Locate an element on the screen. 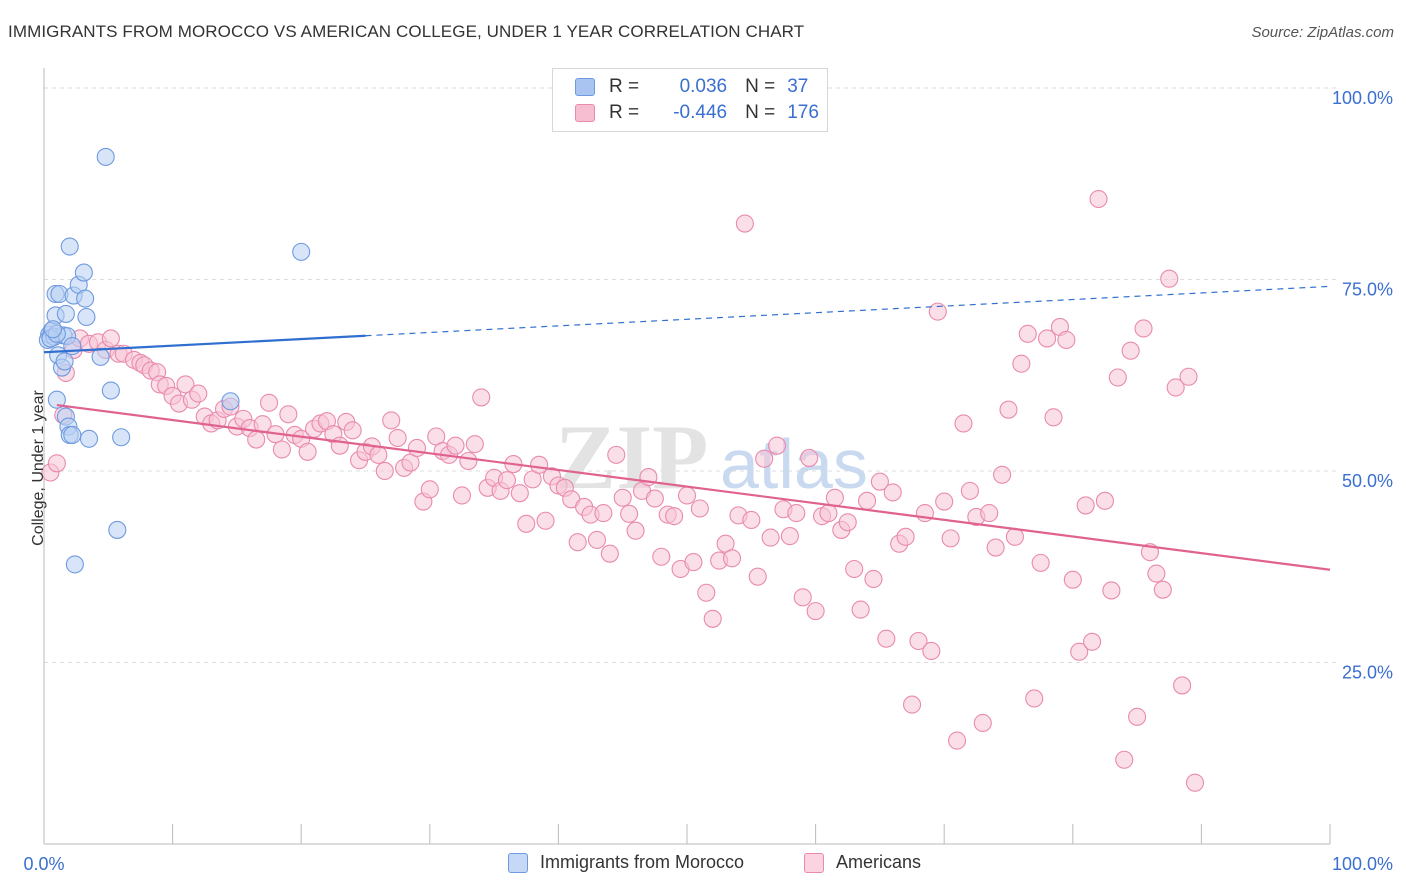 The width and height of the screenshot is (1406, 892). legend-item-morocco: Immigrants from Morocco is located at coordinates (626, 862).